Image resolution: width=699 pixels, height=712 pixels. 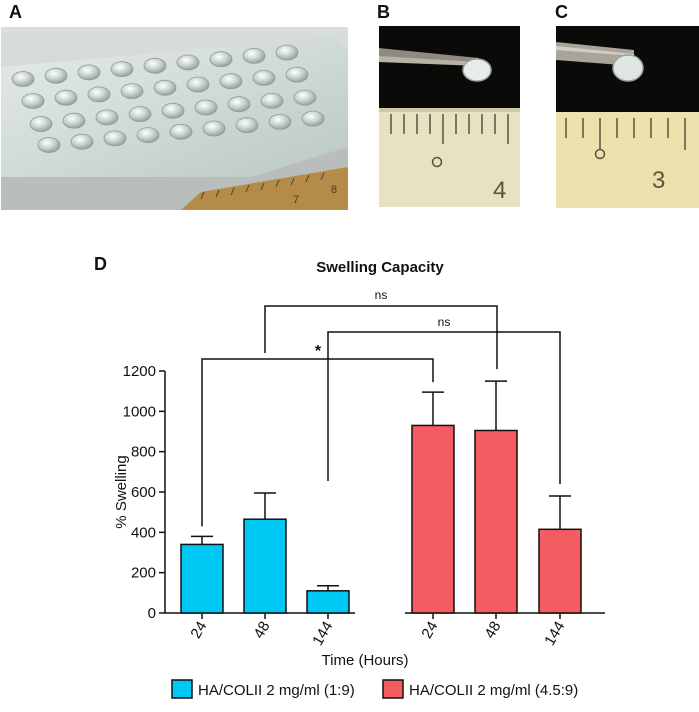 What do you see at coordinates (499, 190) in the screenshot?
I see `photo-b-ruler-number: 4` at bounding box center [499, 190].